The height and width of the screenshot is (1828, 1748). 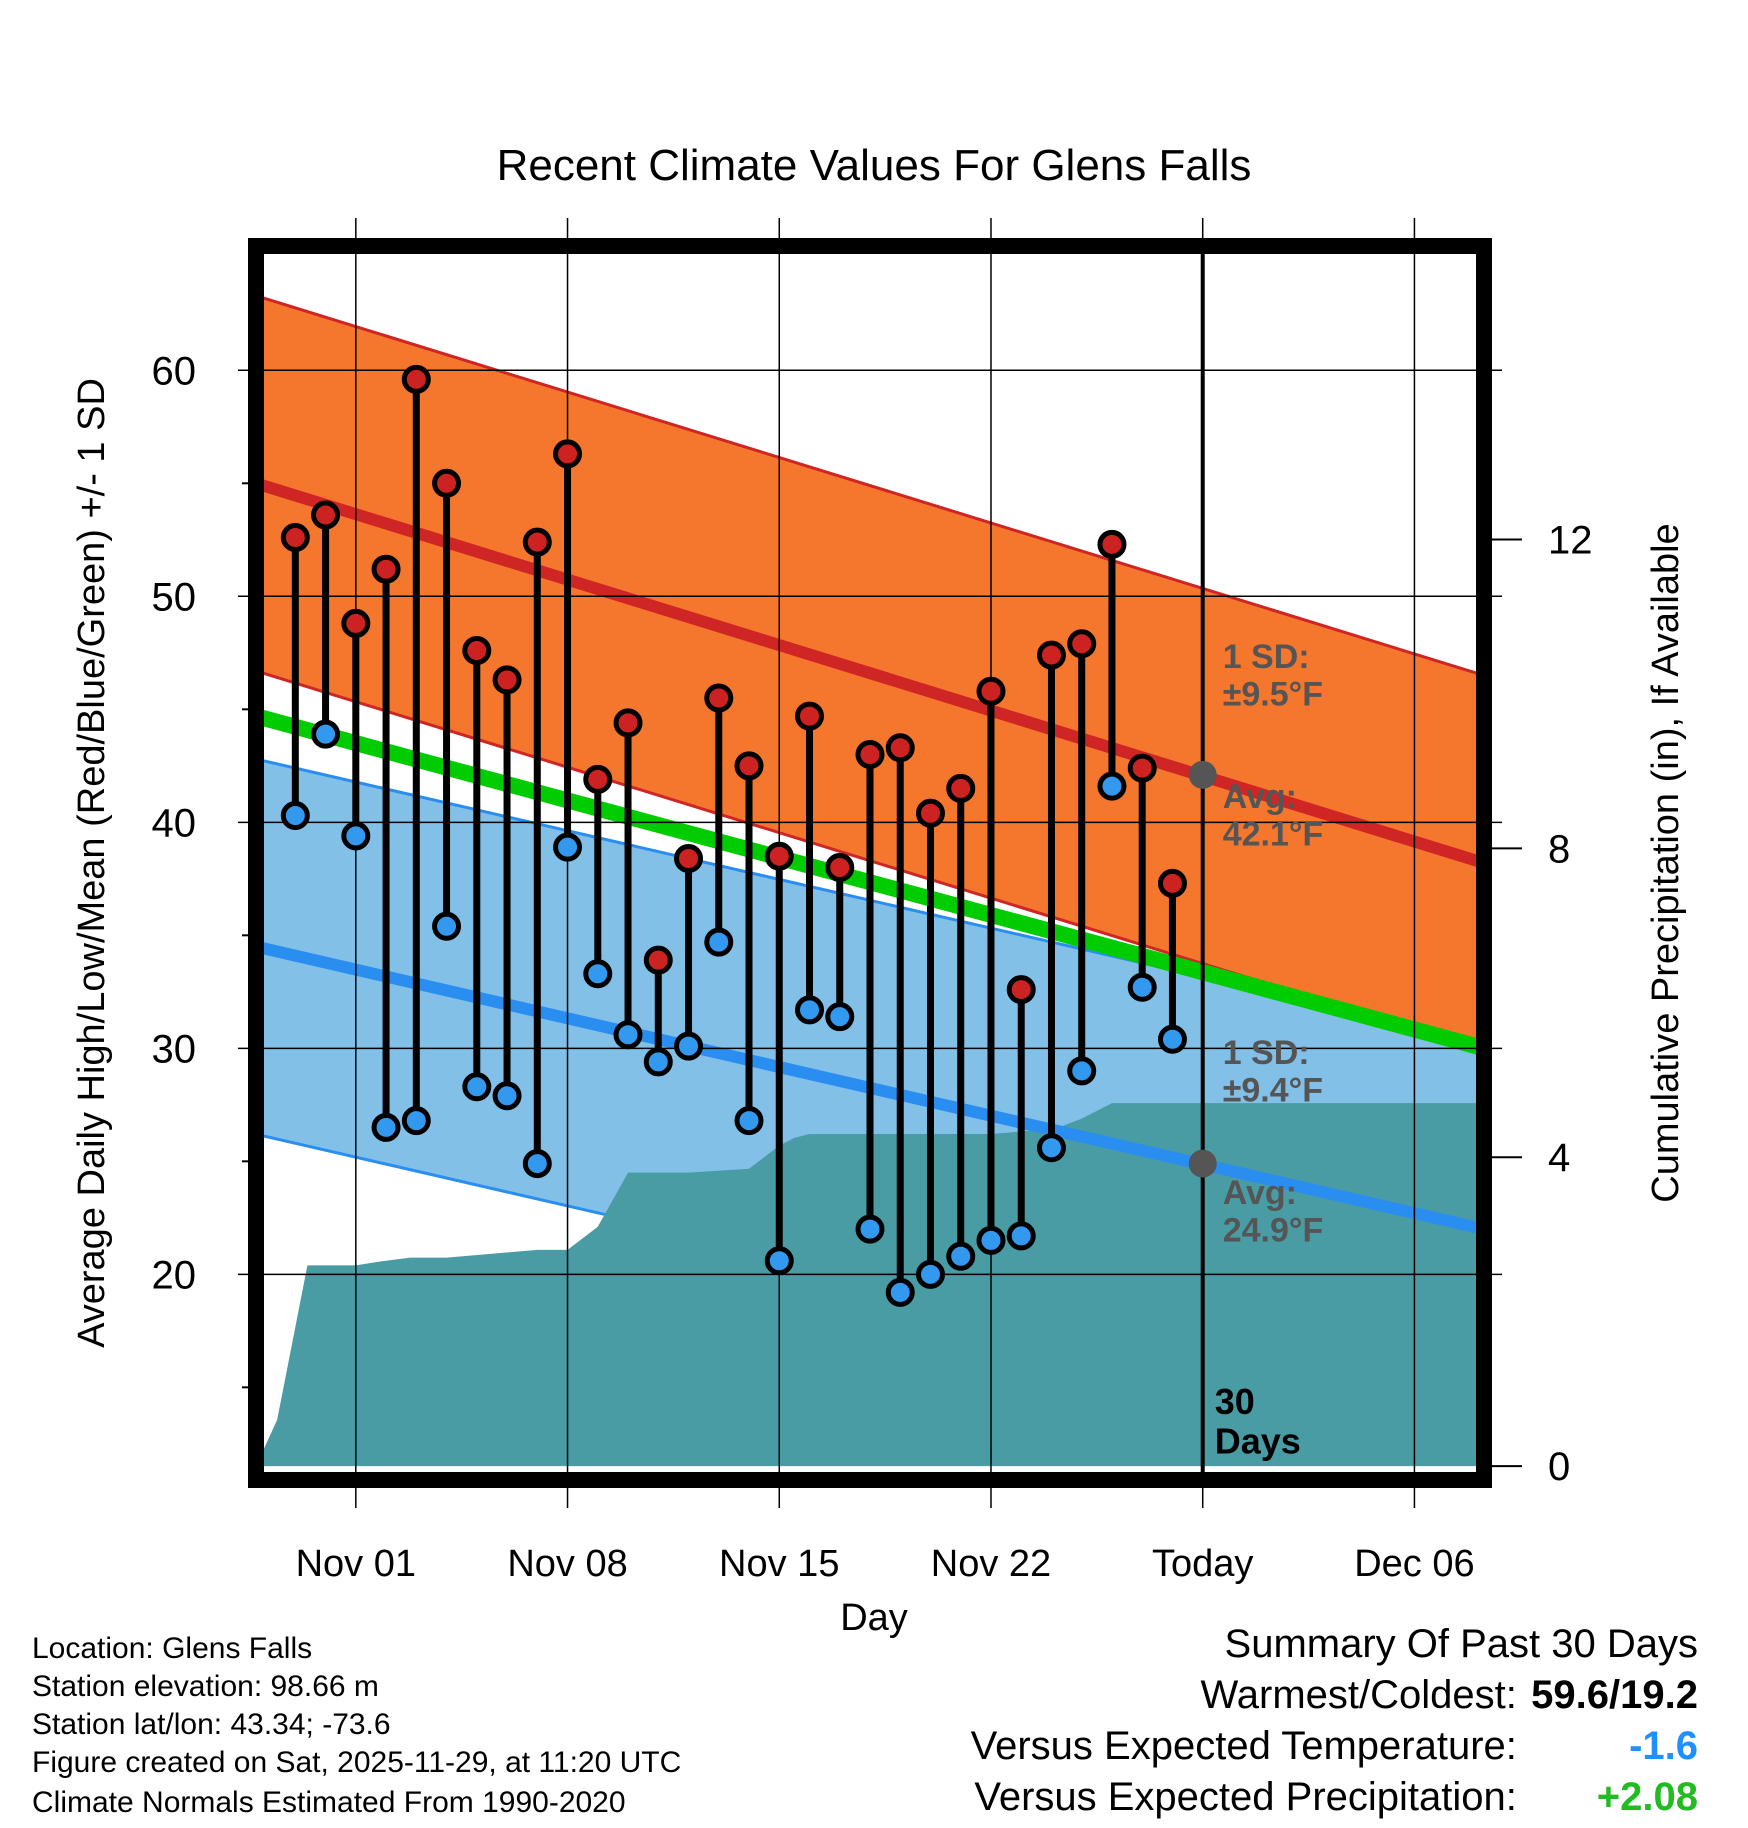 I want to click on y-tick-label: 20, so click(x=174, y=1275).